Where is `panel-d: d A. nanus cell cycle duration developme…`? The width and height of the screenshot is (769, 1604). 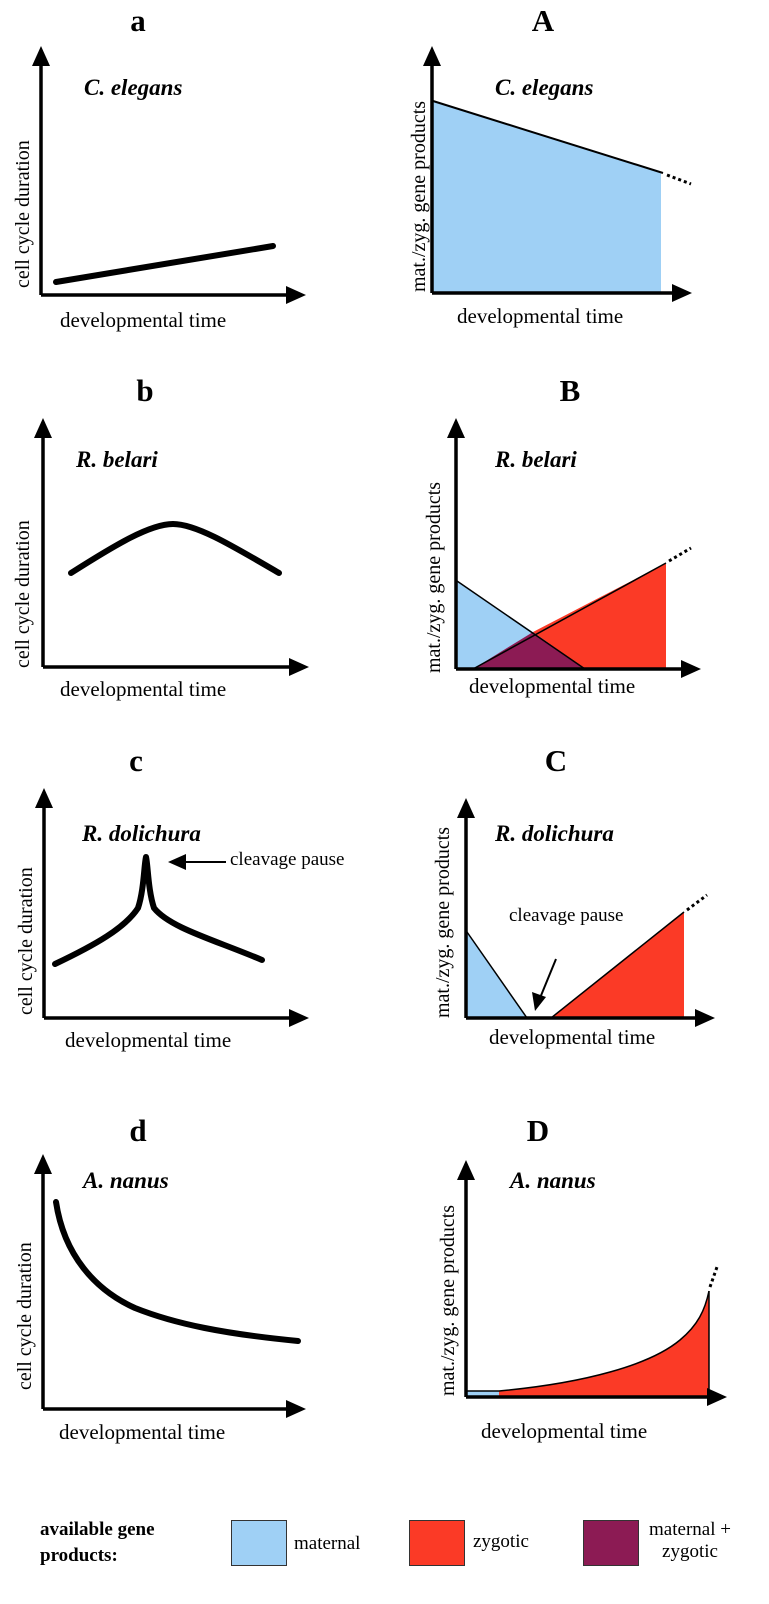
panel-d: d A. nanus cell cycle duration developme… is located at coordinates (192, 1310).